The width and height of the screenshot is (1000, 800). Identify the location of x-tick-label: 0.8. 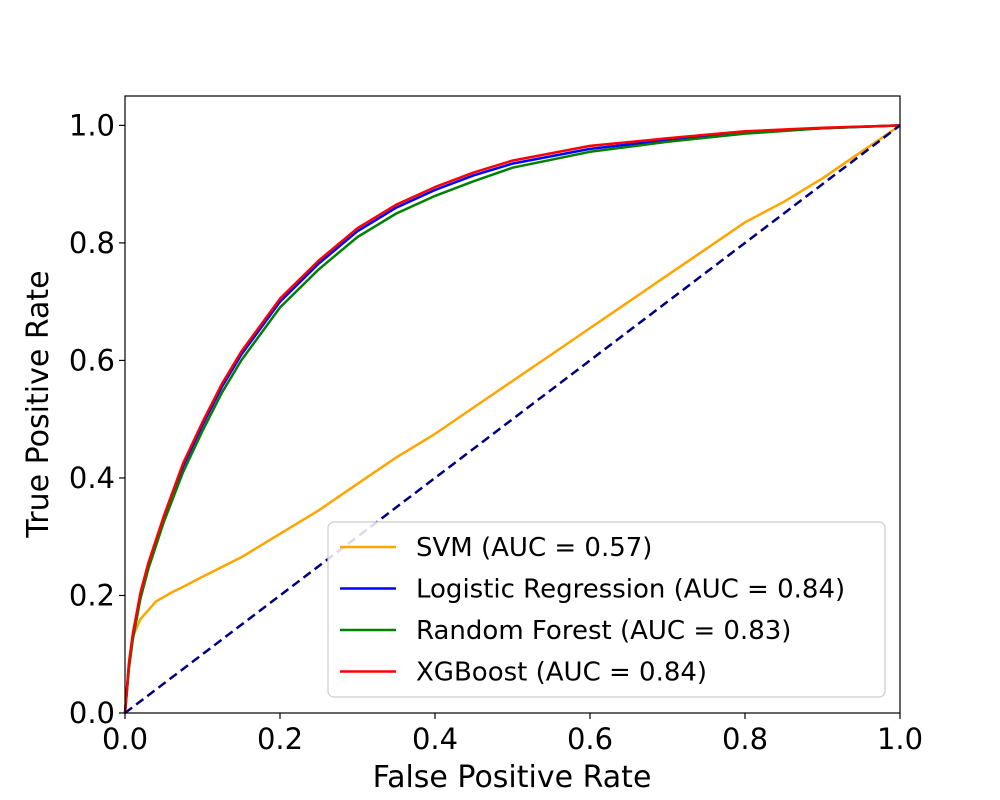
(745, 739).